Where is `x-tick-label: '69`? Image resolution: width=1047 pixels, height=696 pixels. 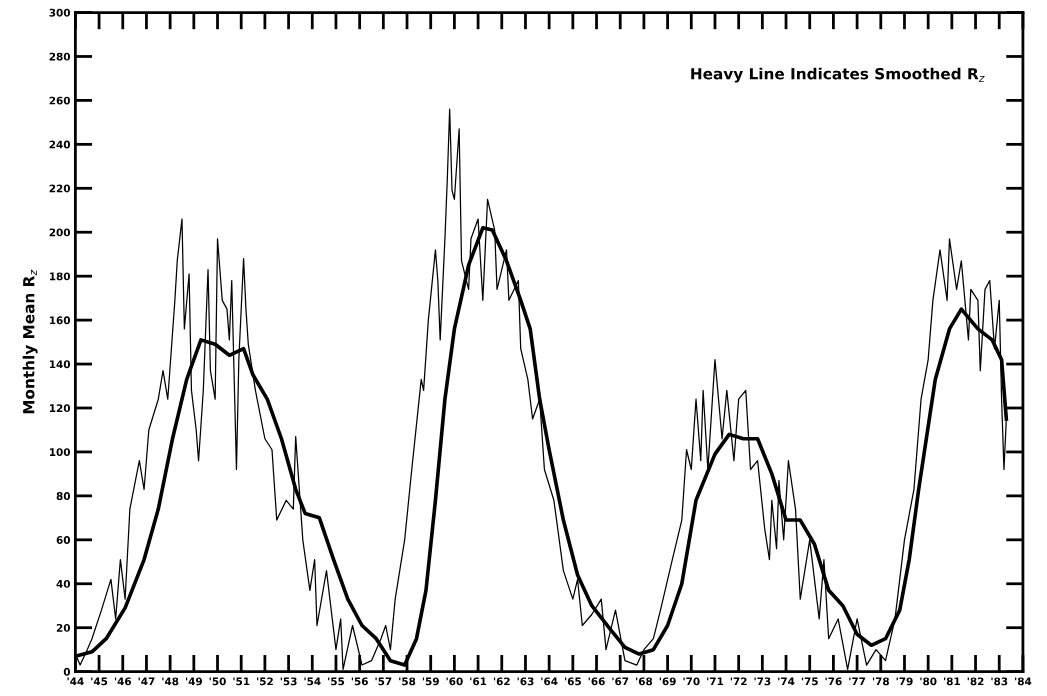 x-tick-label: '69 is located at coordinates (667, 681).